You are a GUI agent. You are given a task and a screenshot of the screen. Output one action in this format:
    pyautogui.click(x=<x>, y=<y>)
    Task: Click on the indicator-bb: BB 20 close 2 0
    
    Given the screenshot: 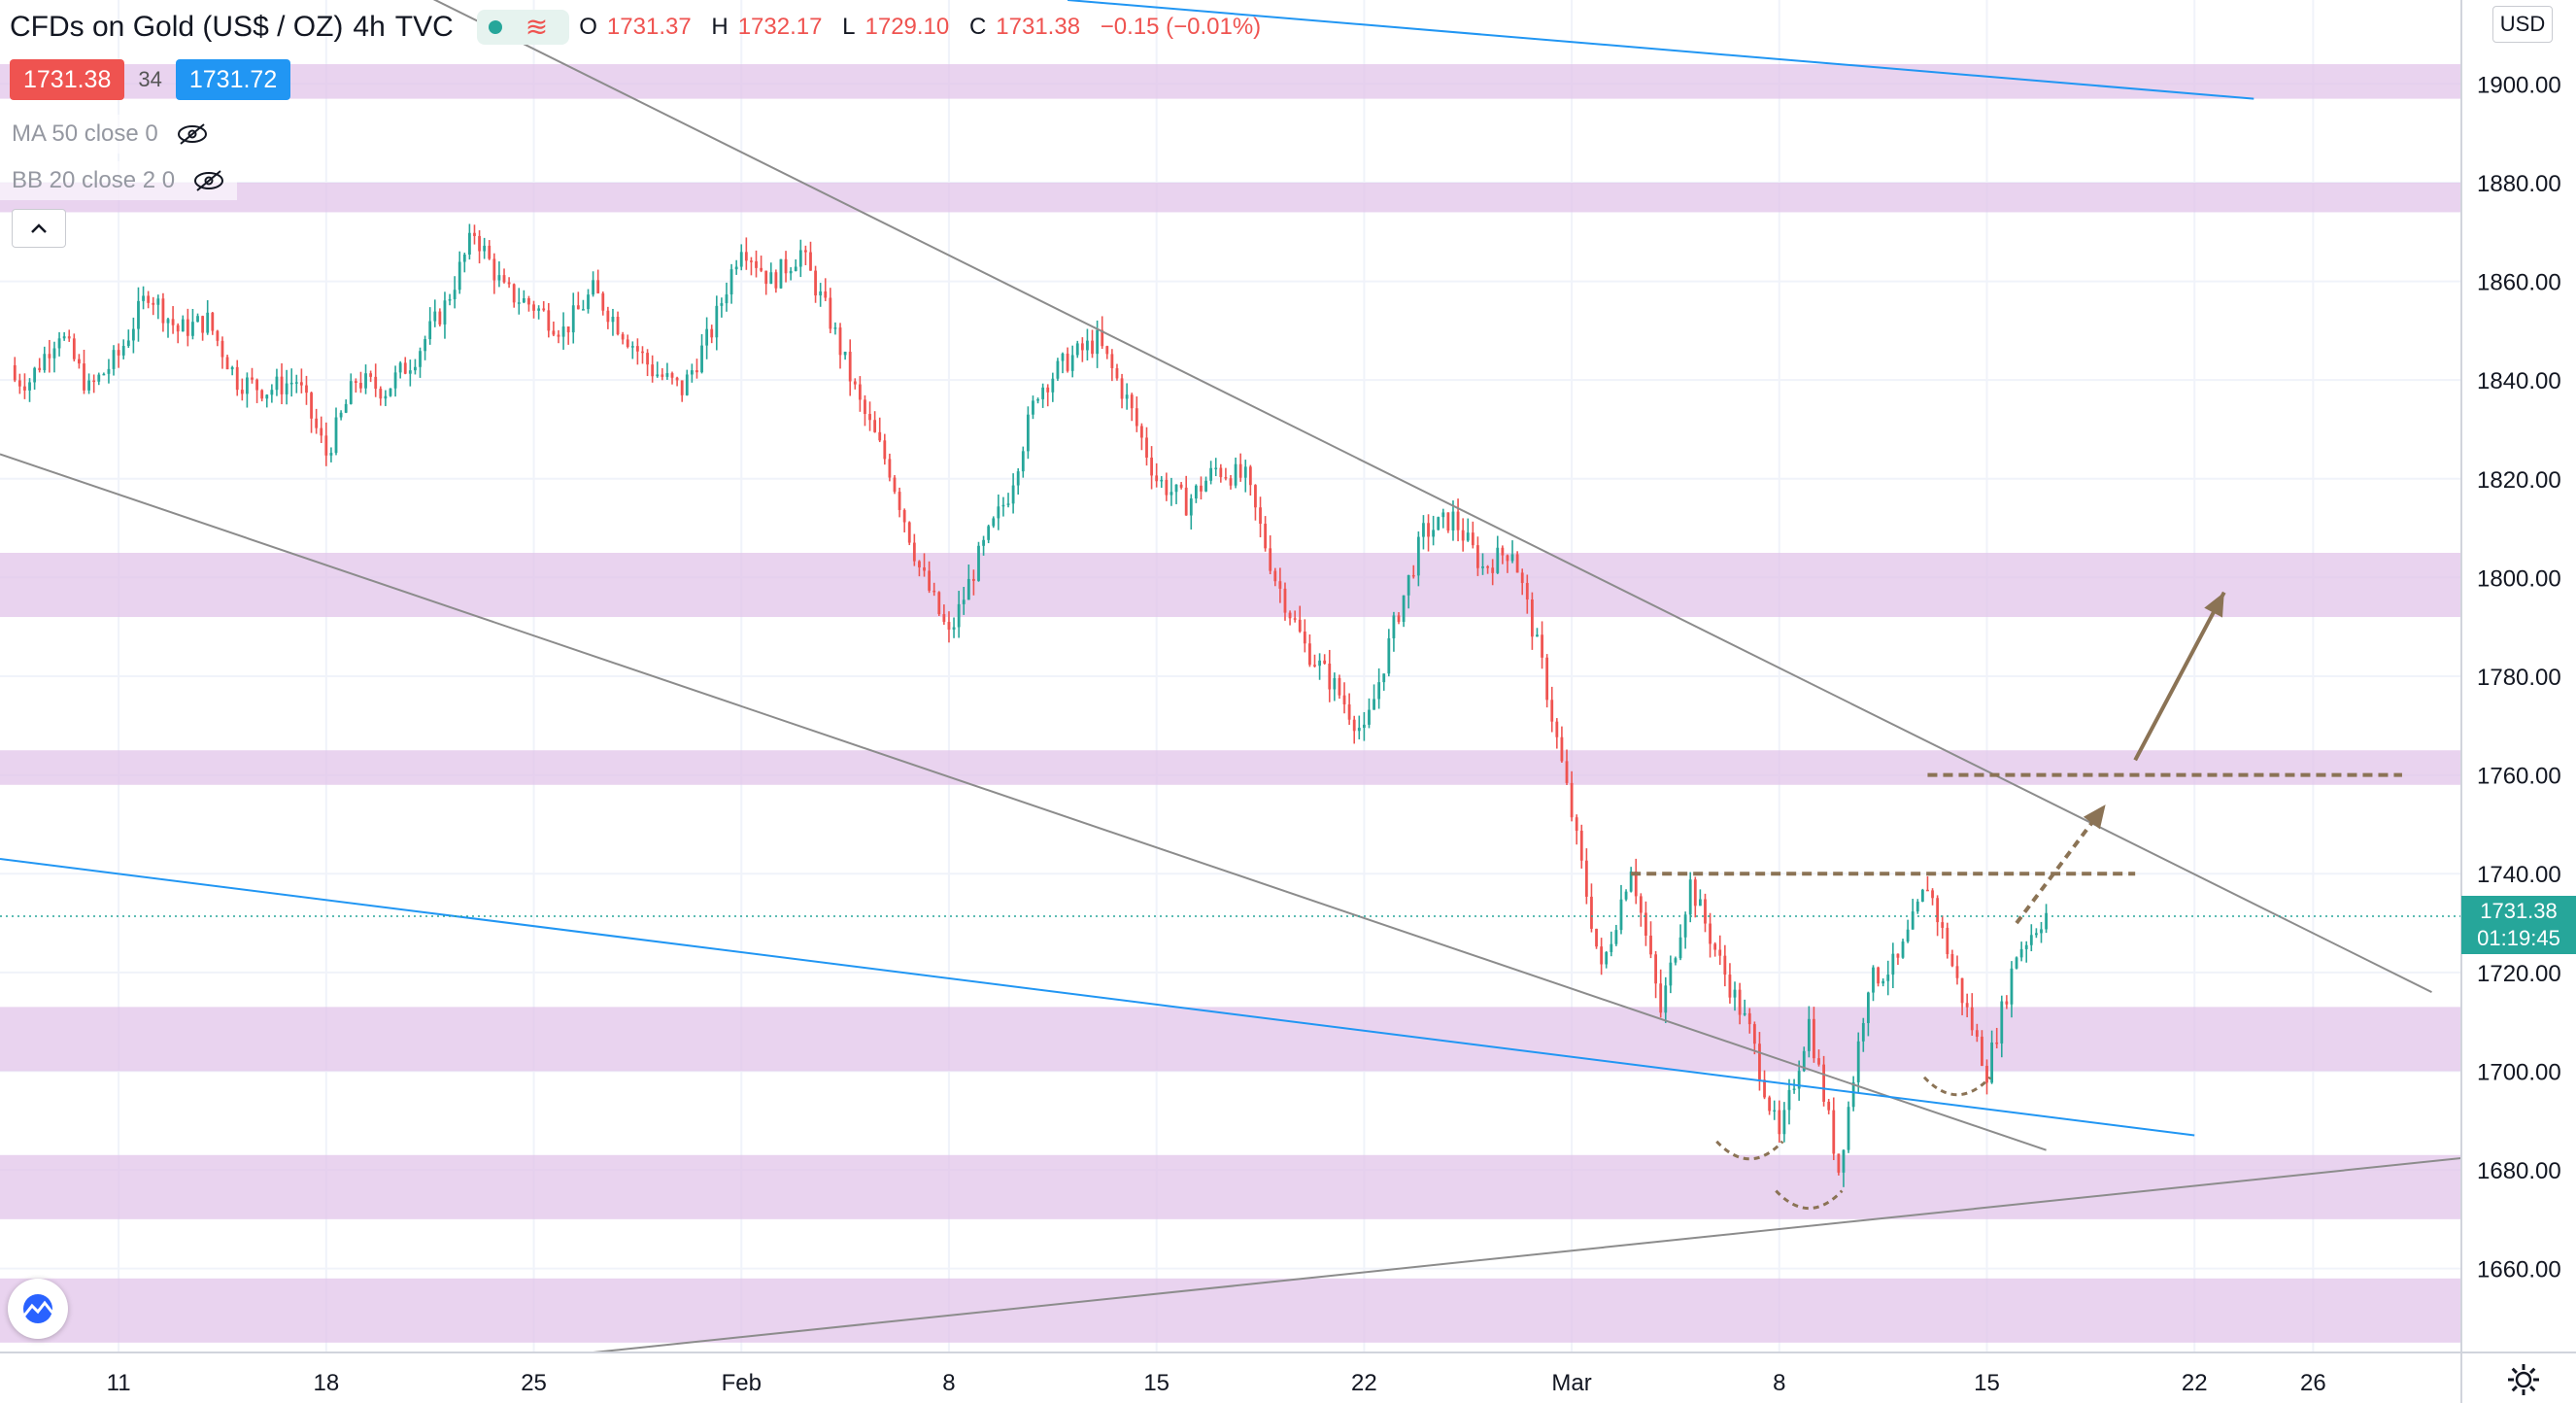 What is the action you would take?
    pyautogui.click(x=119, y=180)
    